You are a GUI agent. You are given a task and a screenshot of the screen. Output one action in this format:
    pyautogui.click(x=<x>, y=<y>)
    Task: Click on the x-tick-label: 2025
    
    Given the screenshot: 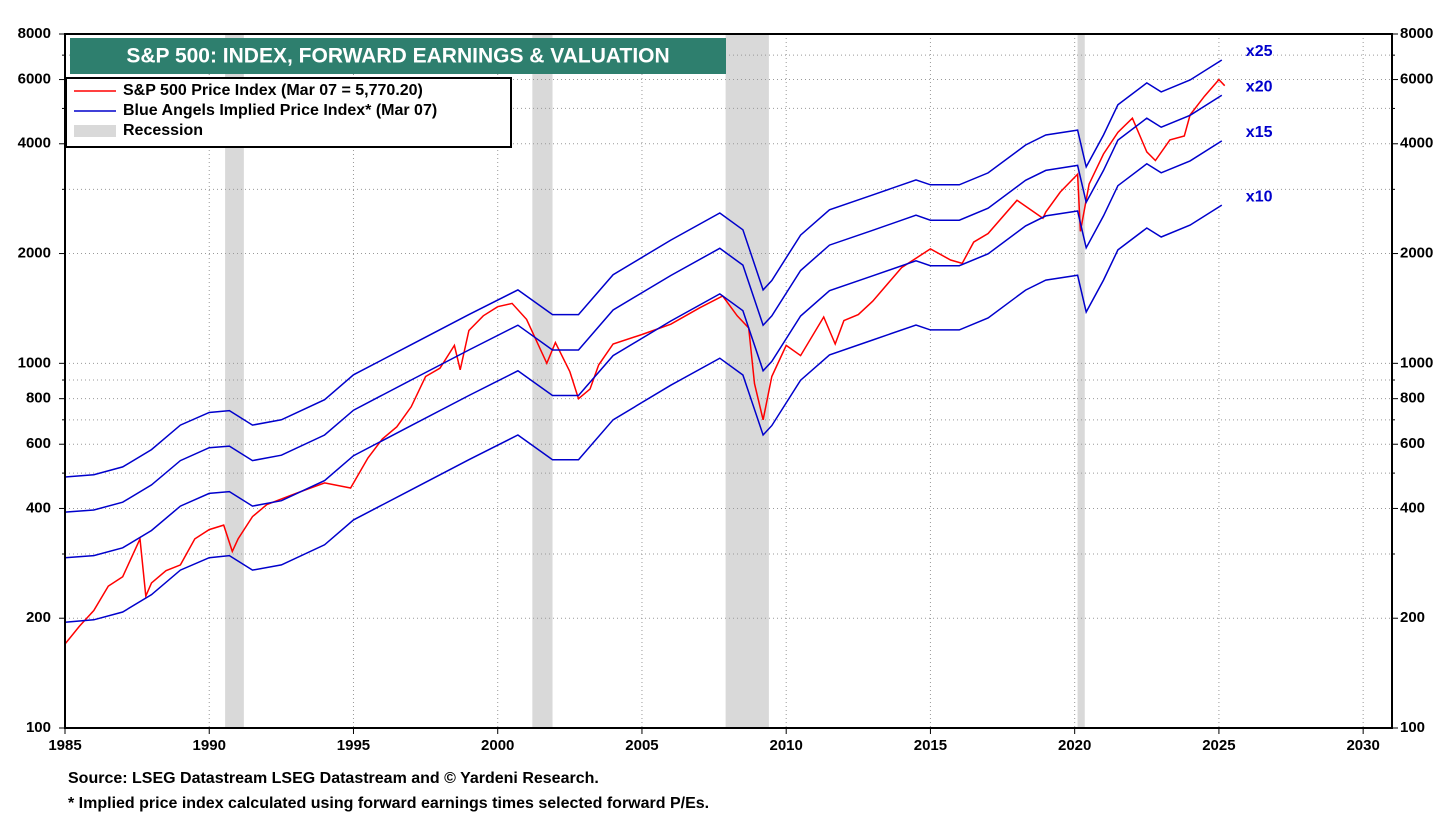 What is the action you would take?
    pyautogui.click(x=1218, y=745)
    